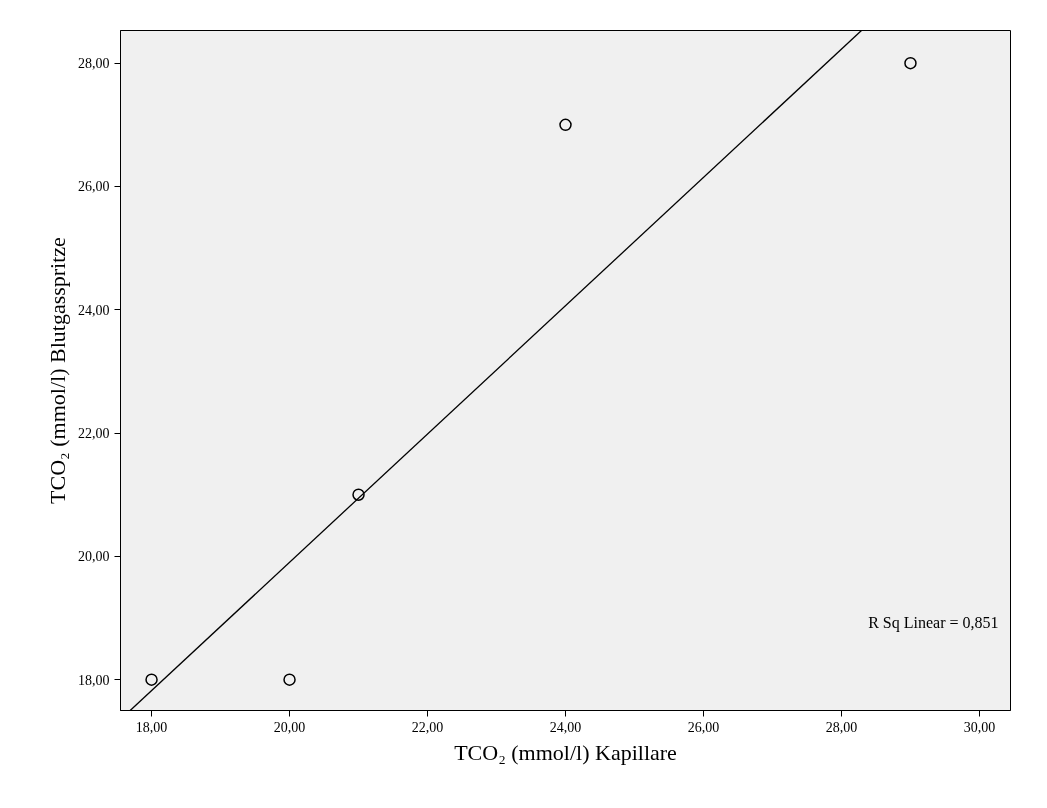  What do you see at coordinates (703, 727) in the screenshot?
I see `x-tick-label: 26,00` at bounding box center [703, 727].